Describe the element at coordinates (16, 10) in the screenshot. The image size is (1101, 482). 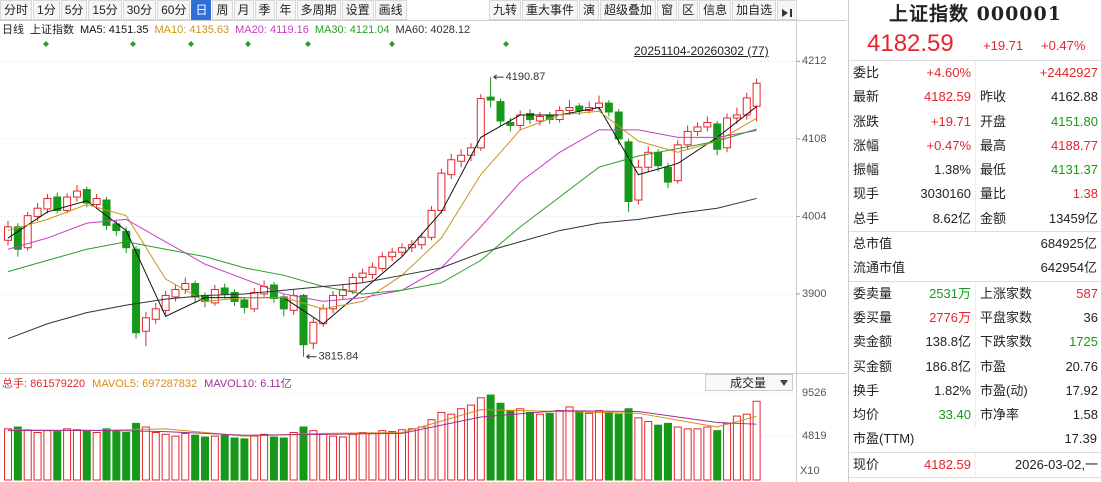
I see `period-button: 分时` at that location.